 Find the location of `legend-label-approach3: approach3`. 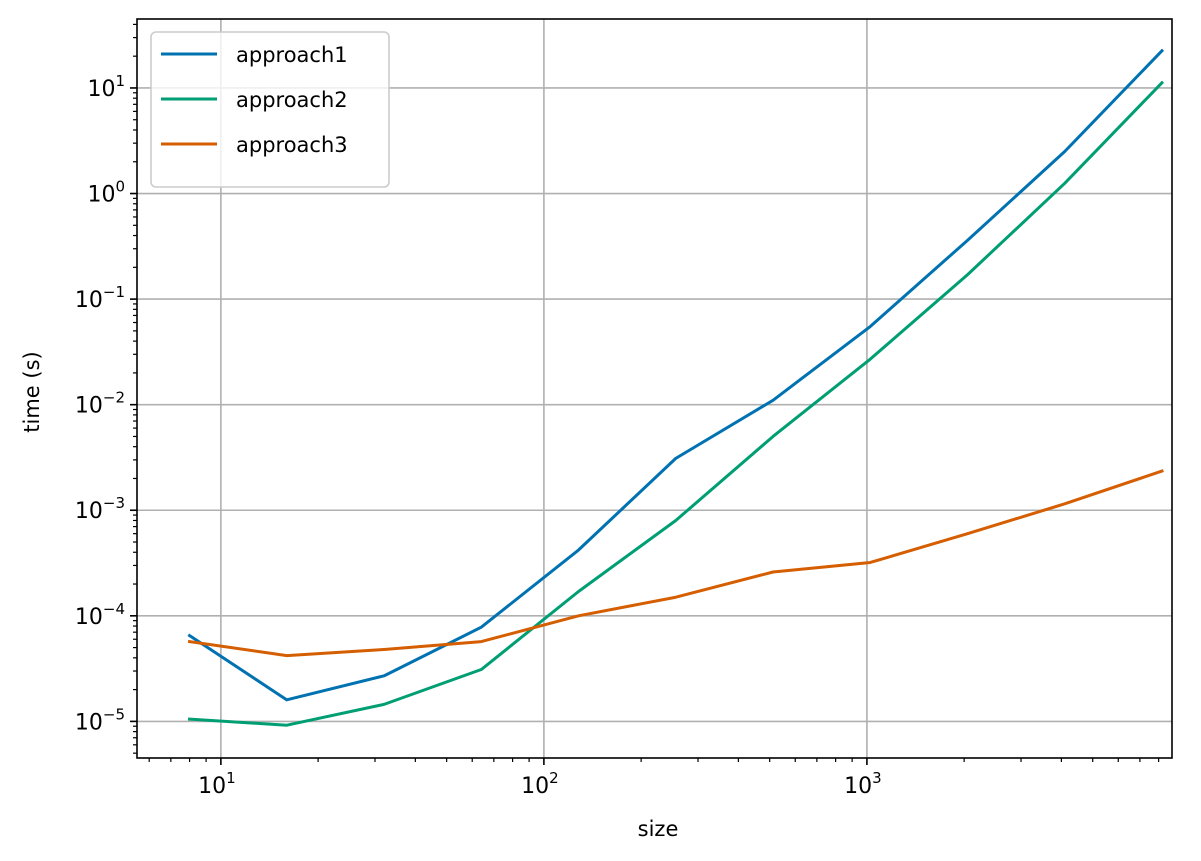

legend-label-approach3: approach3 is located at coordinates (292, 145).